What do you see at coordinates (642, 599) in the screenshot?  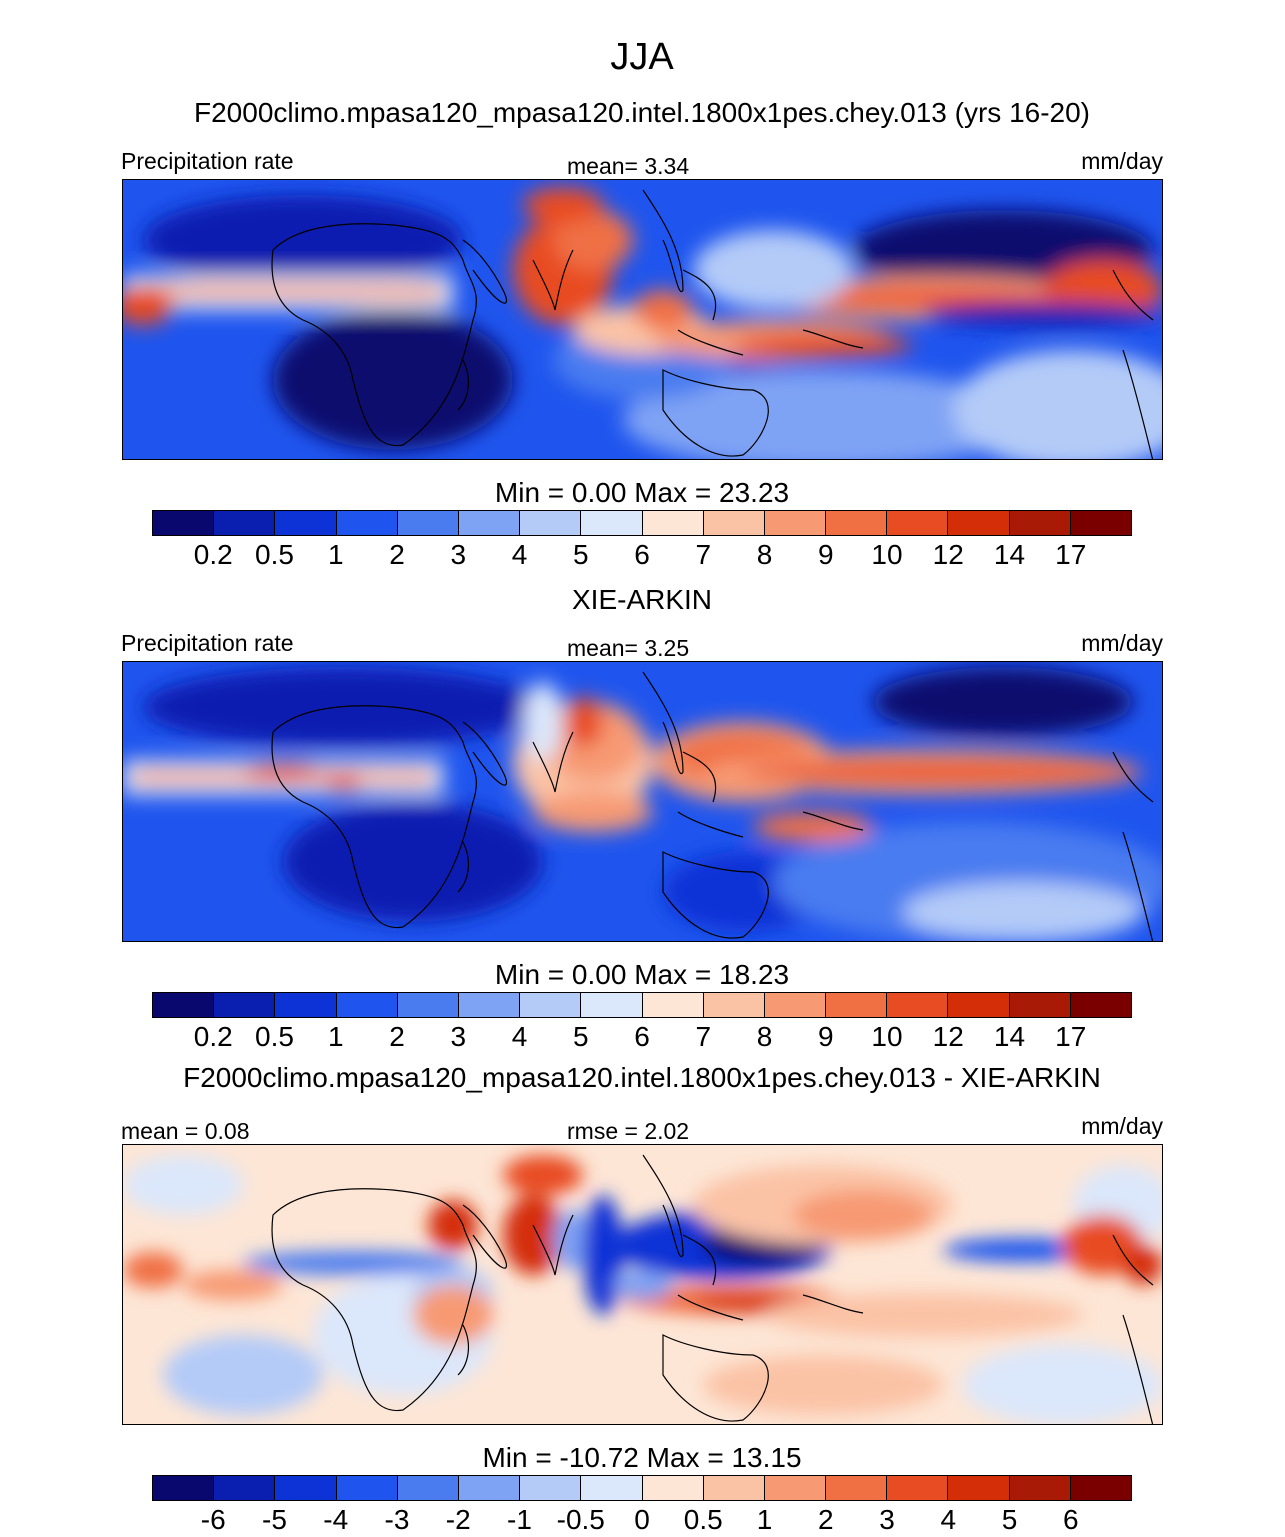 I see `panel2-heading: XIE-ARKIN` at bounding box center [642, 599].